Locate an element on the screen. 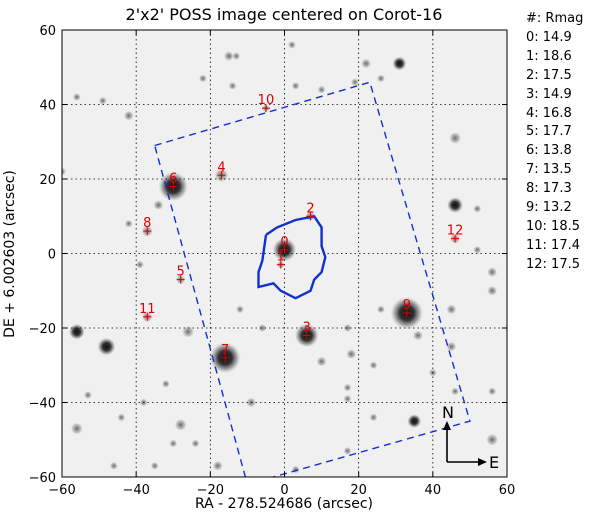 The image size is (600, 517). star-label: 4 is located at coordinates (221, 167).